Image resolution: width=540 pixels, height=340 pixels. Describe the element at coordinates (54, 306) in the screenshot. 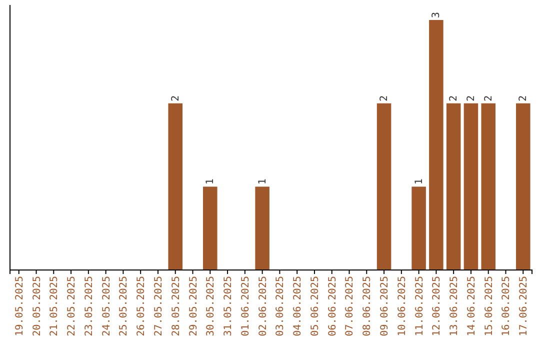

I see `x-tick-label: 21.05.2025` at that location.